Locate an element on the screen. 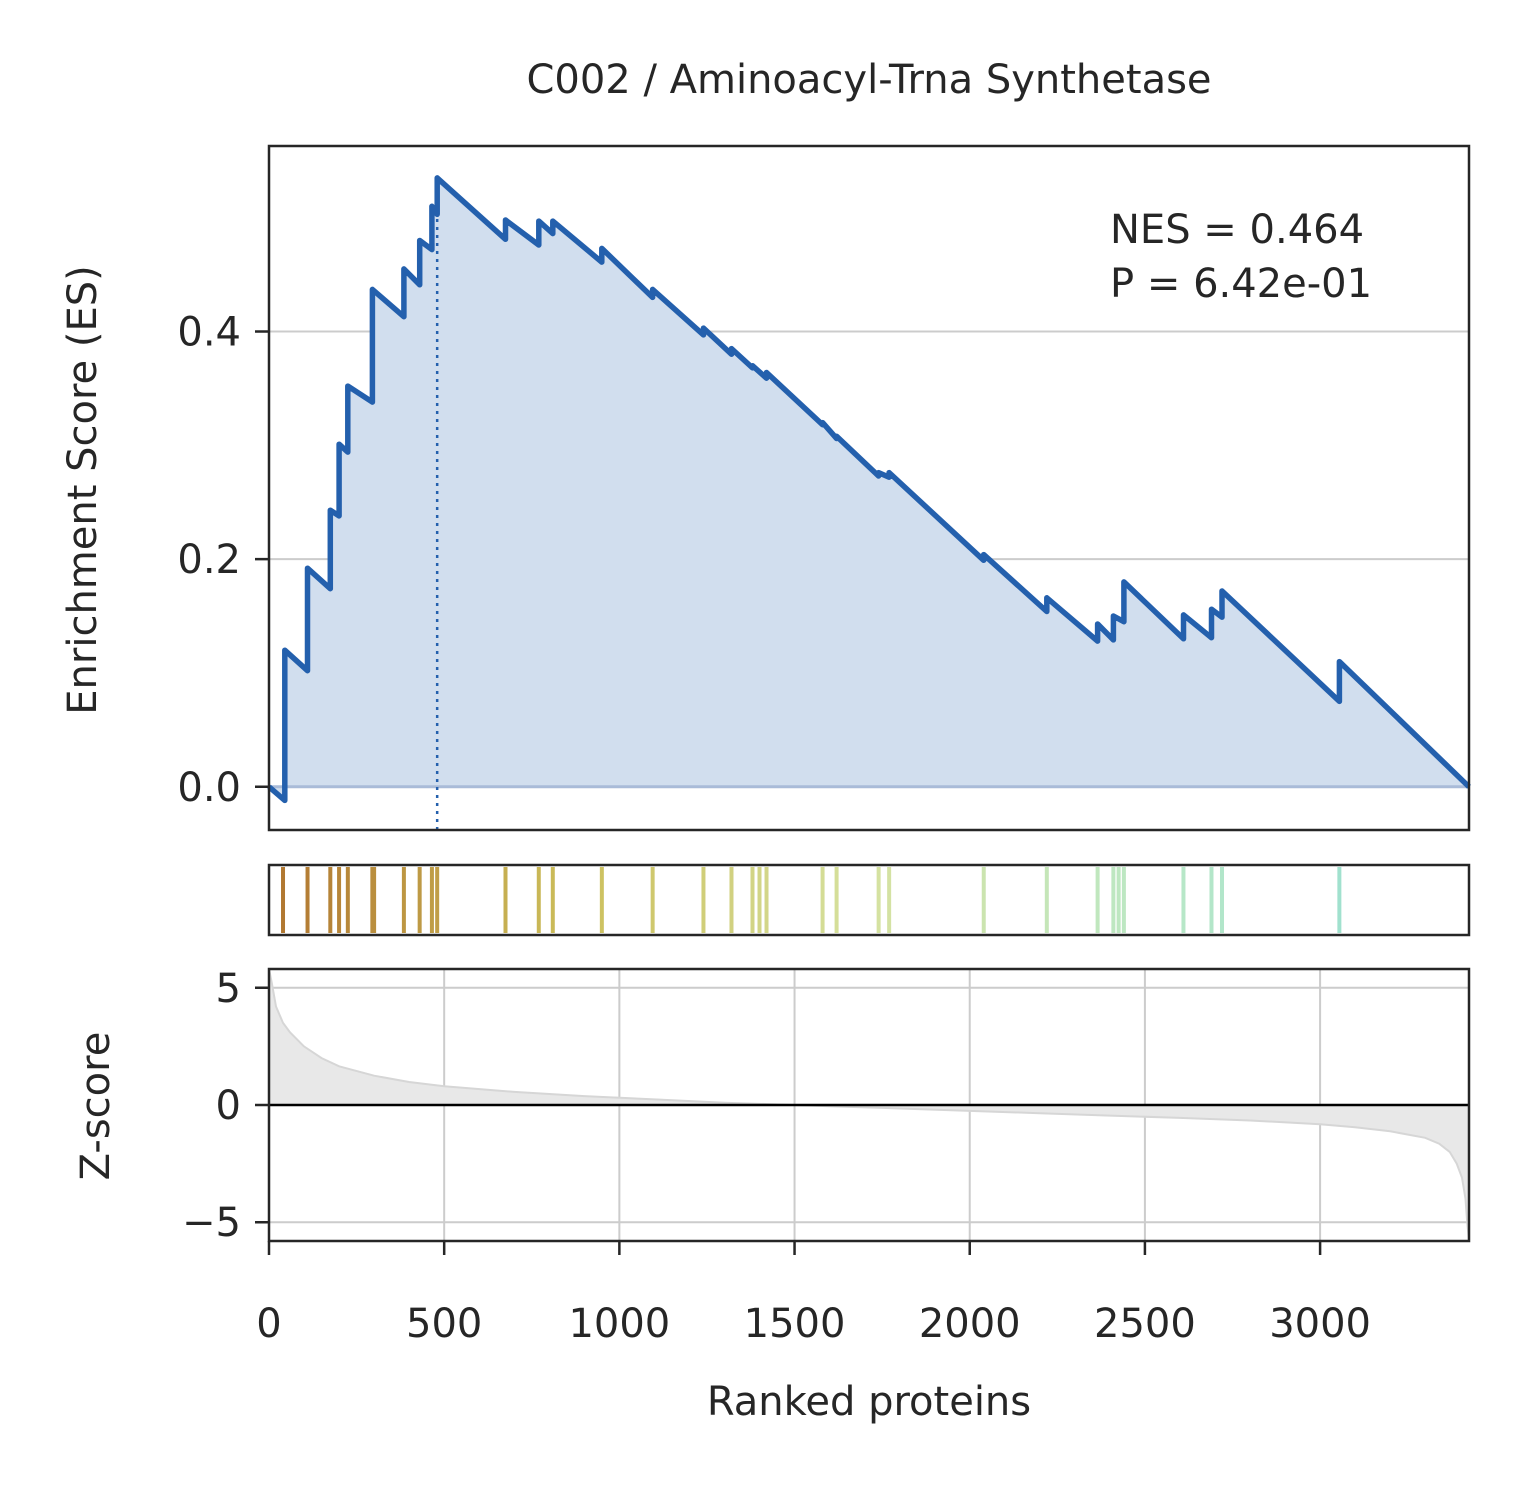 The height and width of the screenshot is (1487, 1529). es-y-tick-label: 0.4 is located at coordinates (209, 333).